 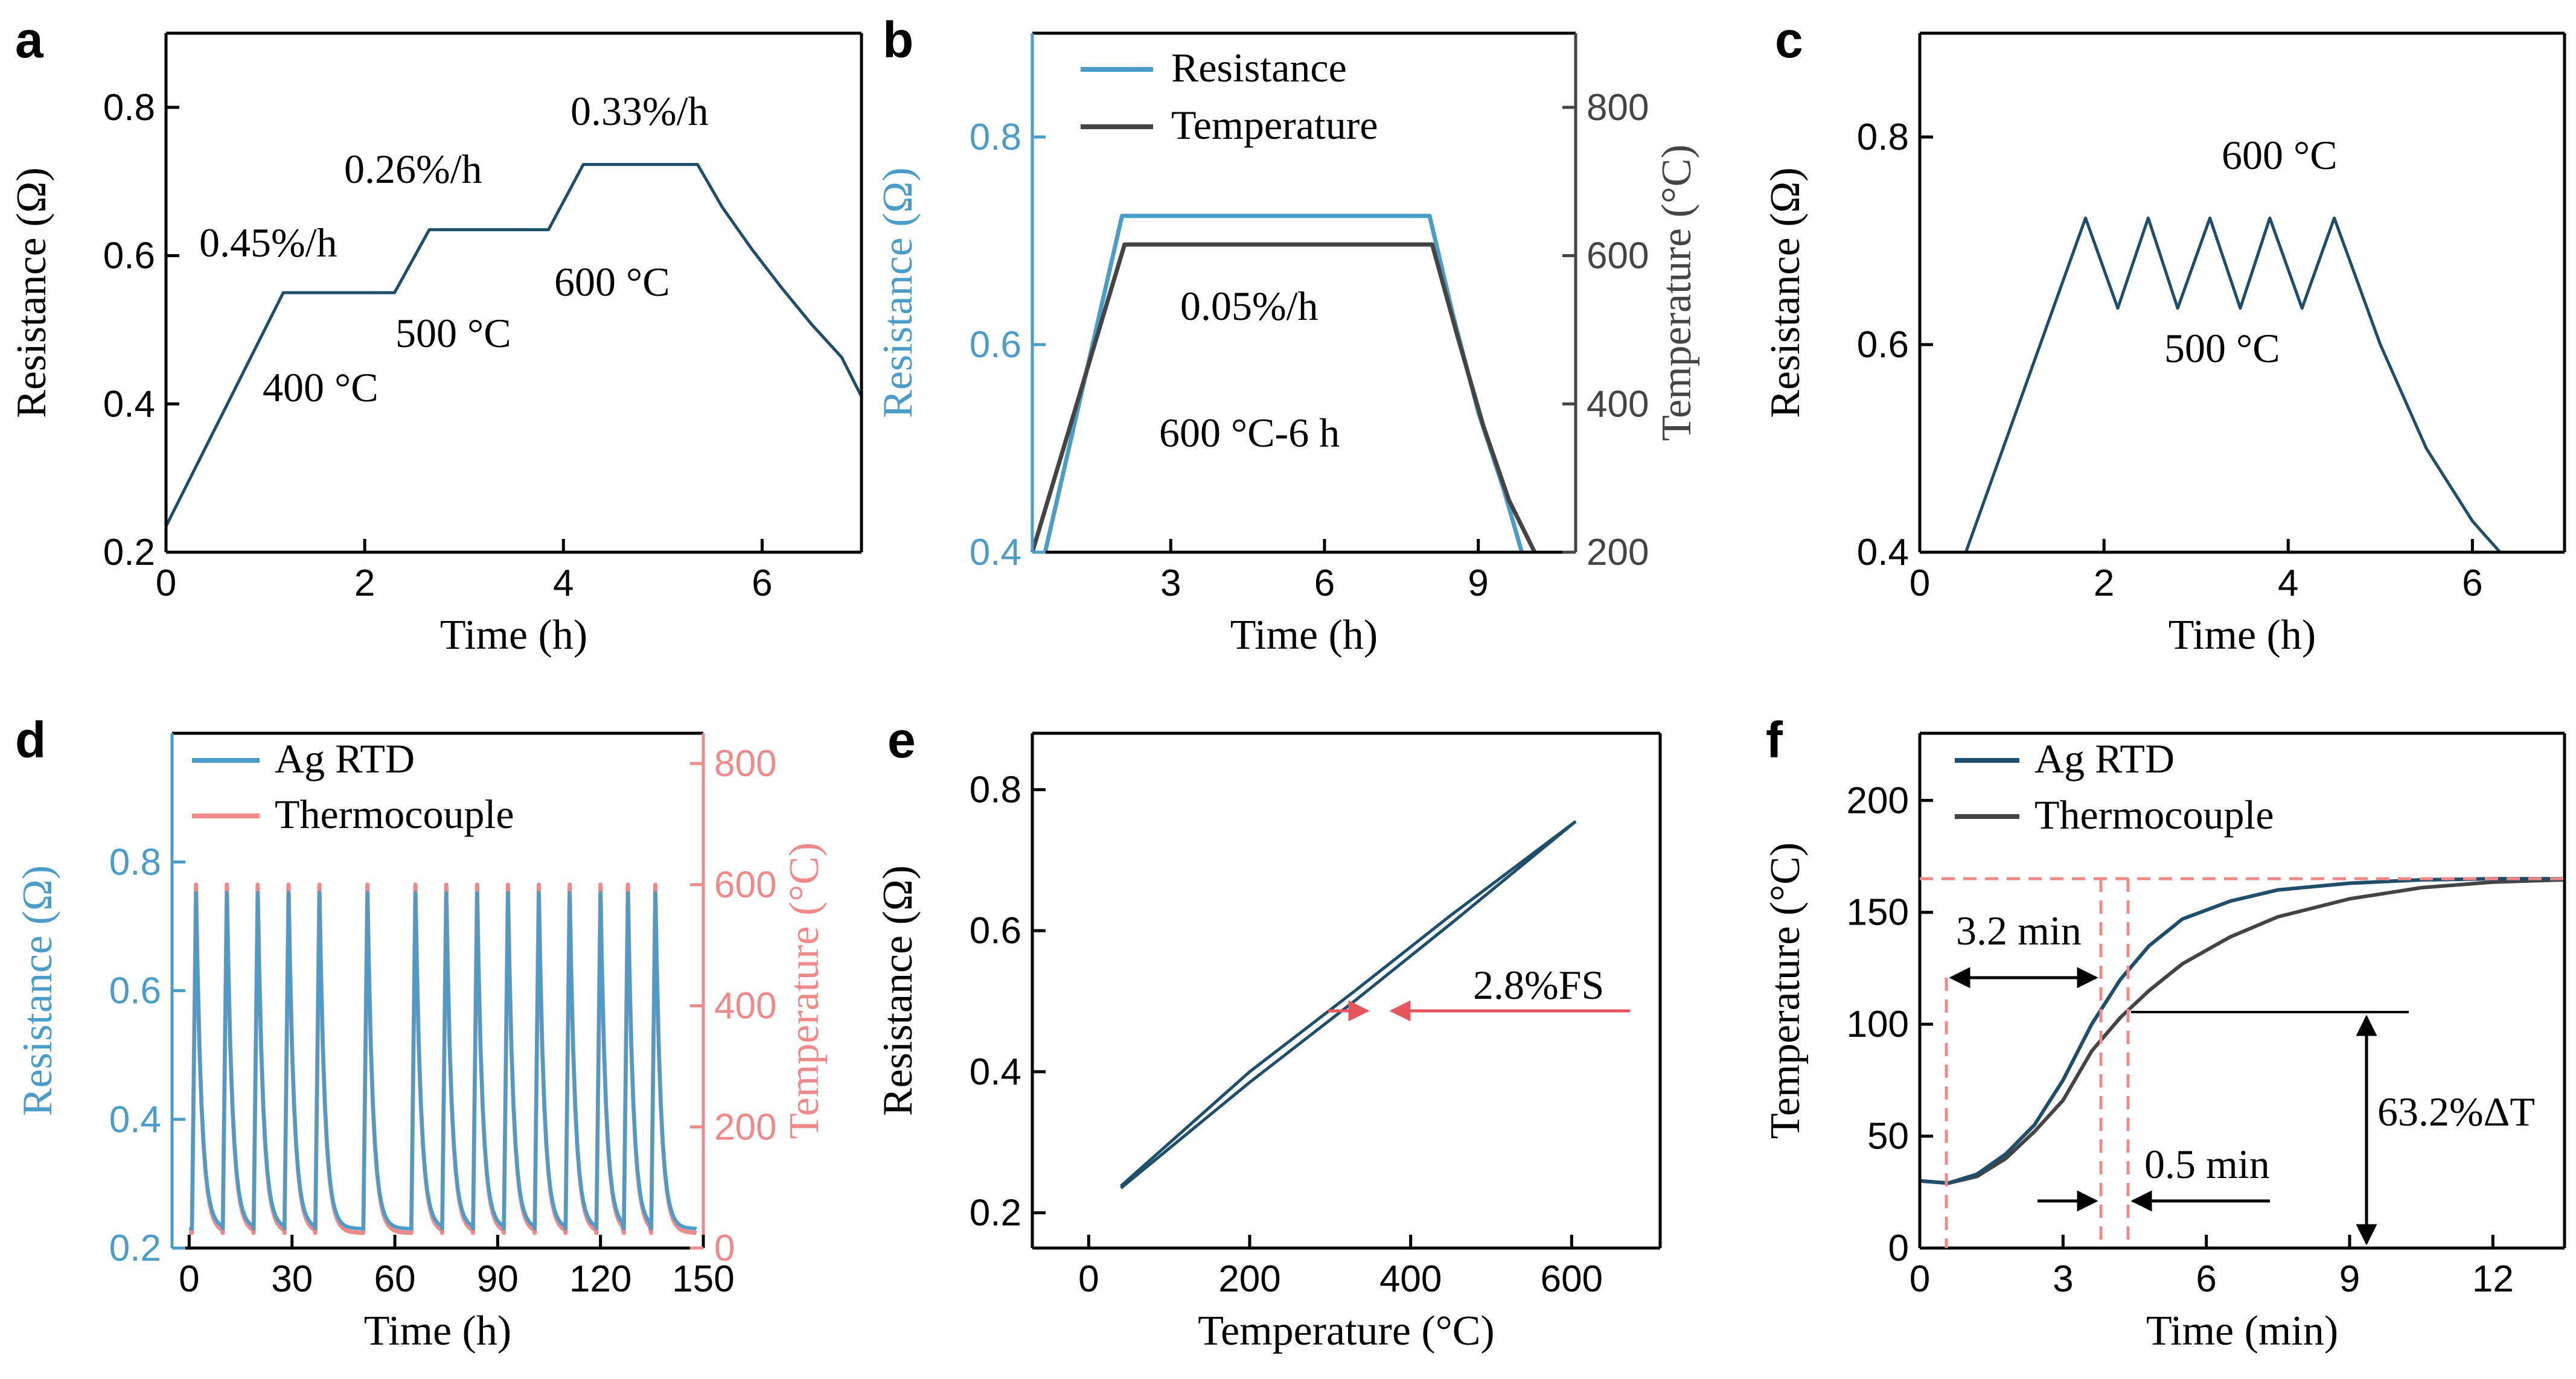 I want to click on legend-f-rtd: Ag RTD, so click(x=2105, y=759).